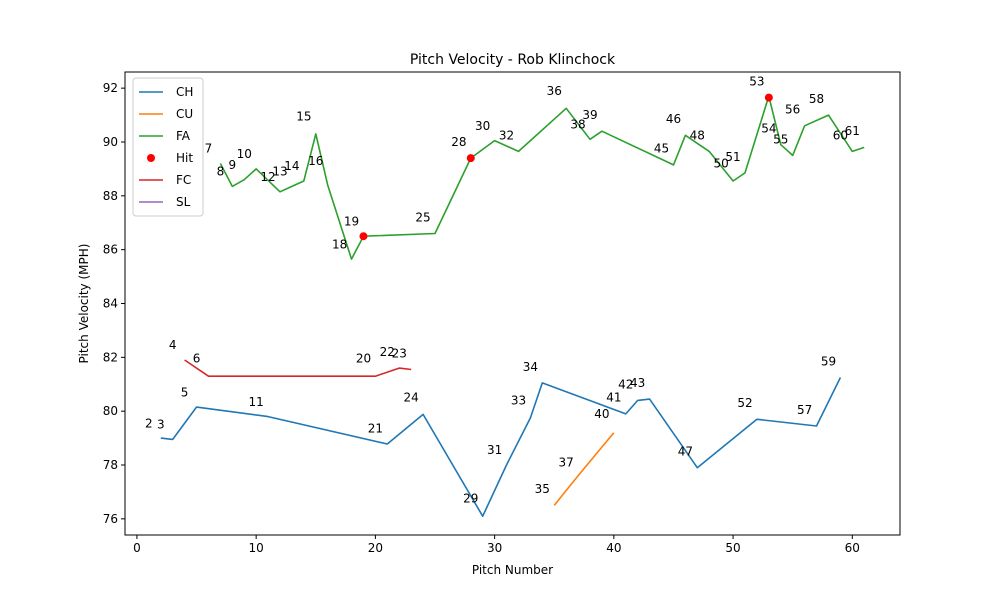  Describe the element at coordinates (513, 60) in the screenshot. I see `chart-title: Pitch Velocity - Rob Klinchock` at that location.